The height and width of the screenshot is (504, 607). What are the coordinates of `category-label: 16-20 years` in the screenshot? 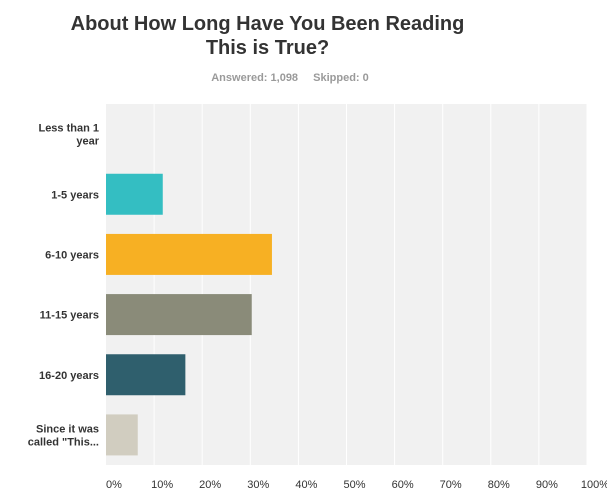 It's located at (69, 376).